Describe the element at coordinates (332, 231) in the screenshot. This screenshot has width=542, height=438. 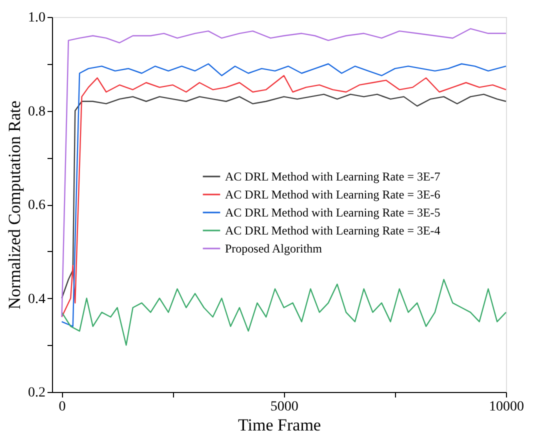
I see `legend-label: AC DRL Method with Learning Rate = 3E-4` at that location.